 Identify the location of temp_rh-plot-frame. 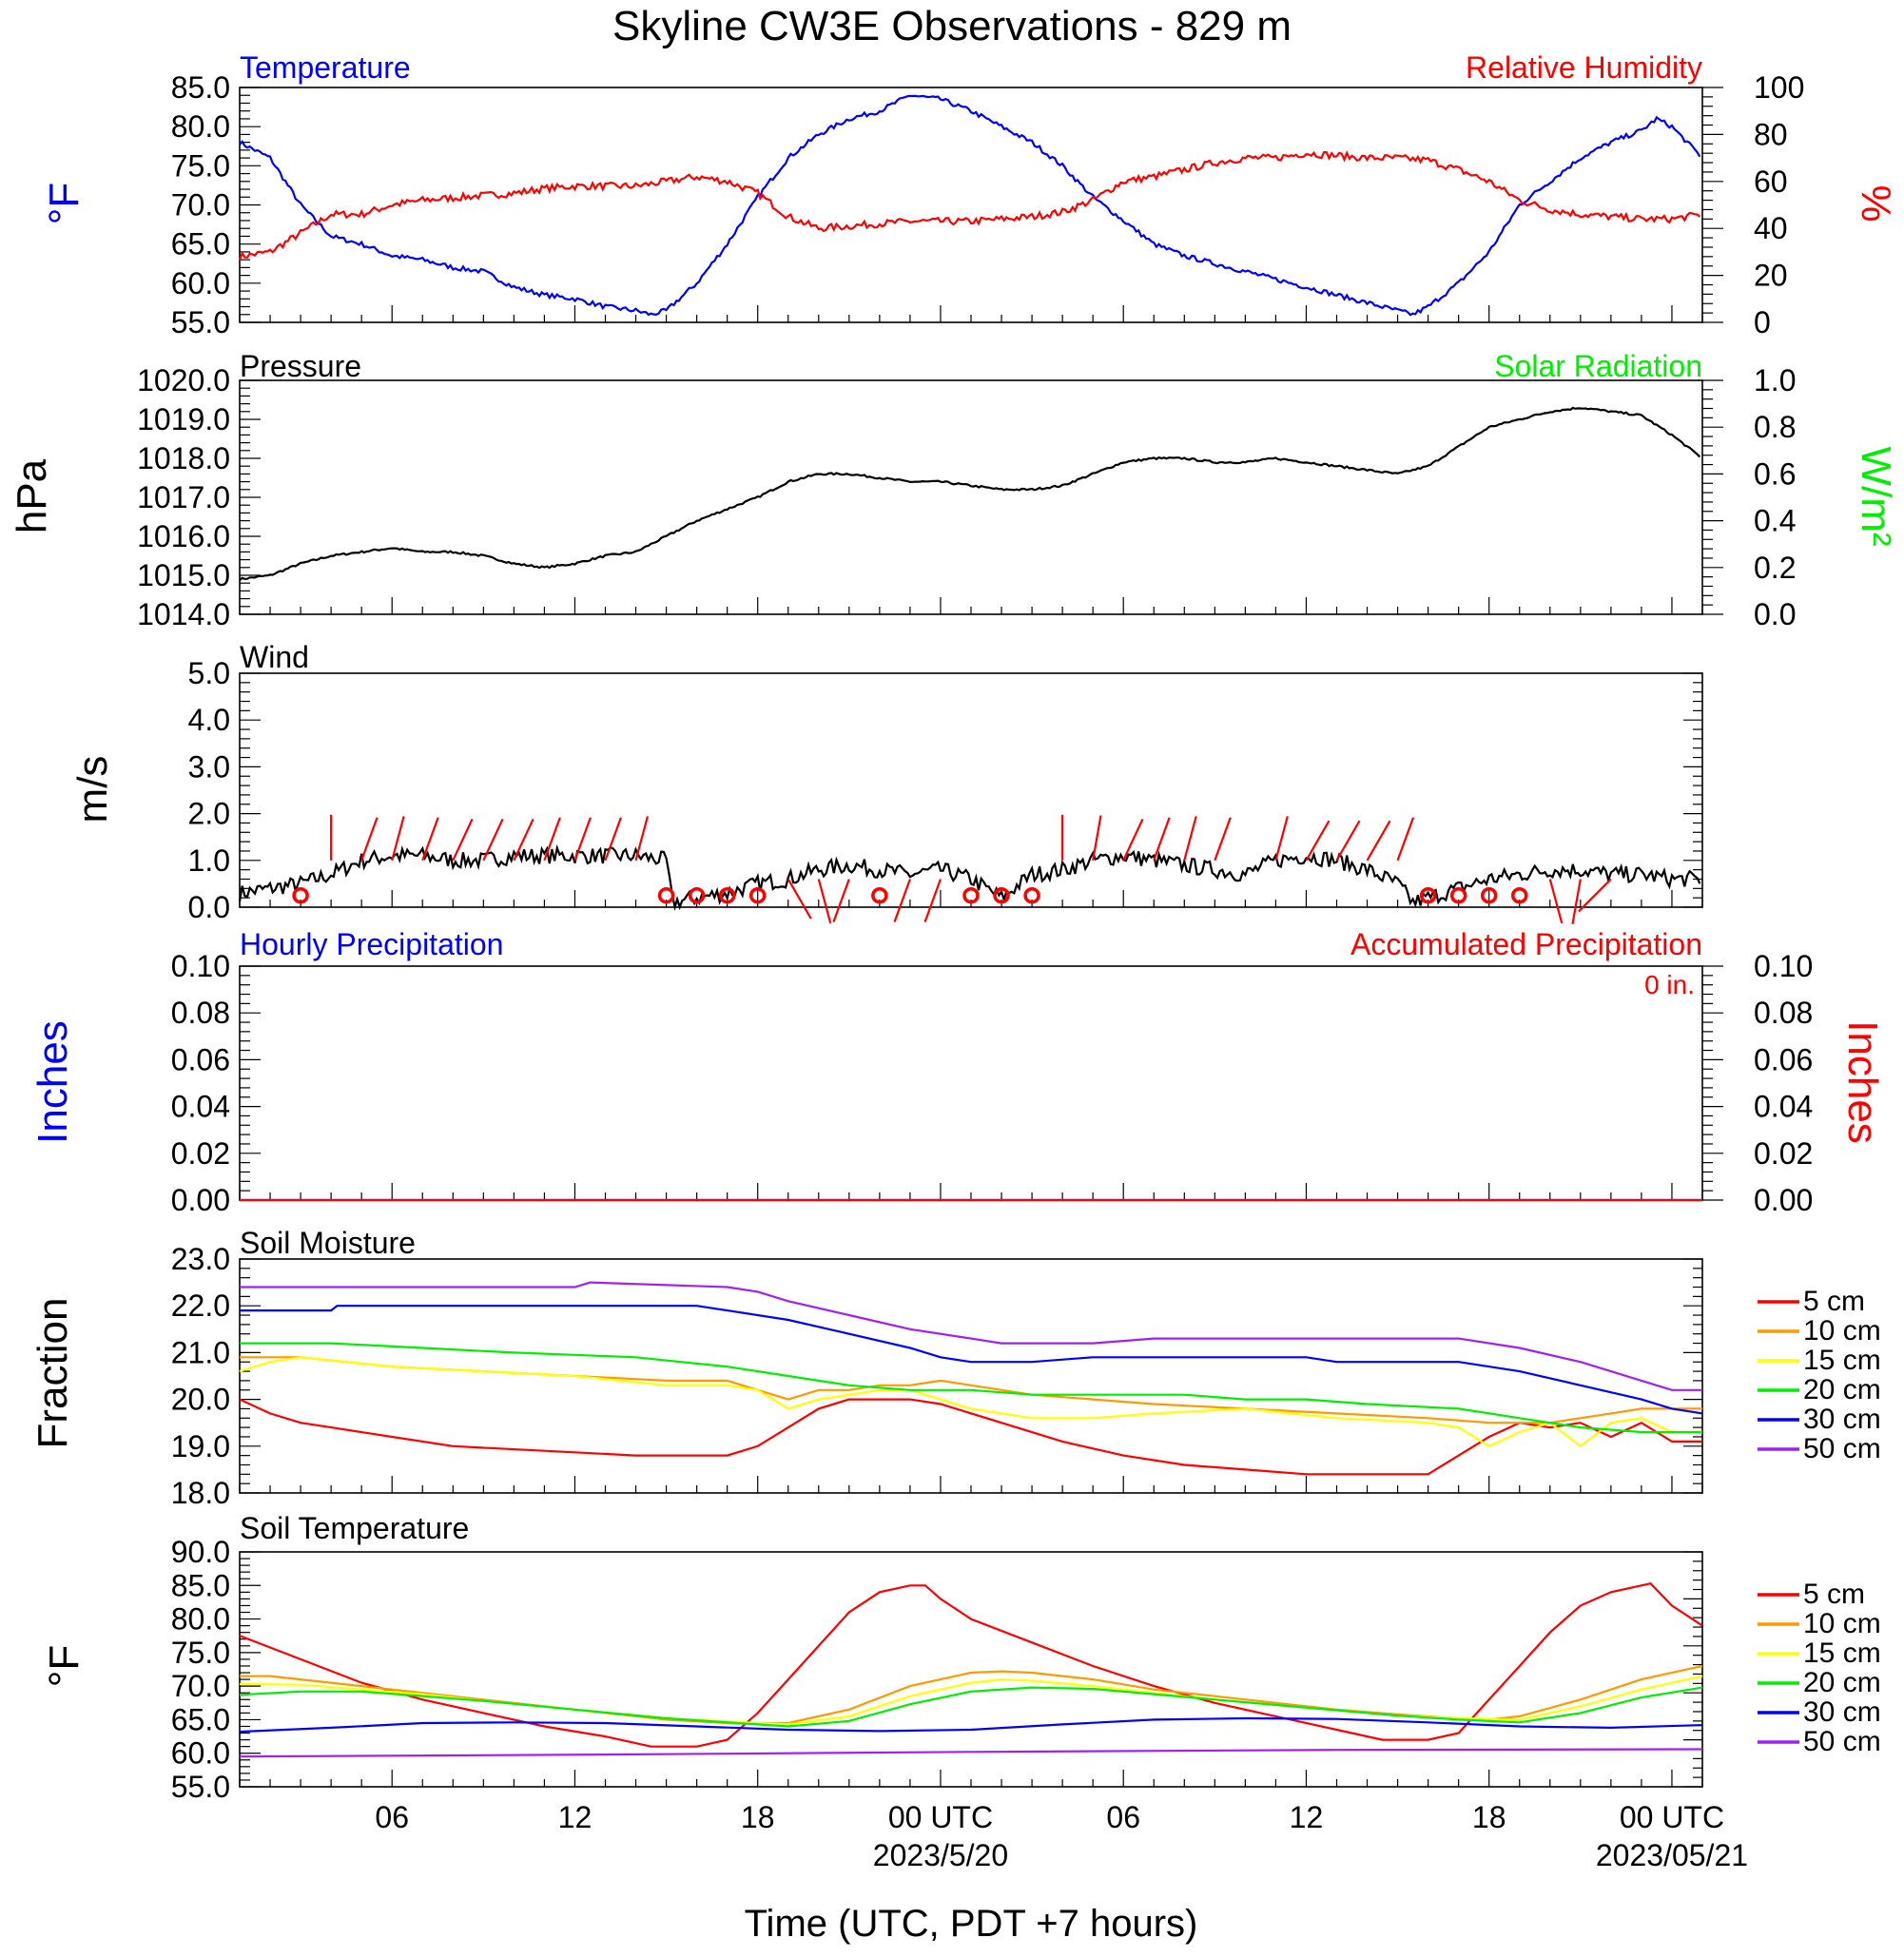
(971, 205).